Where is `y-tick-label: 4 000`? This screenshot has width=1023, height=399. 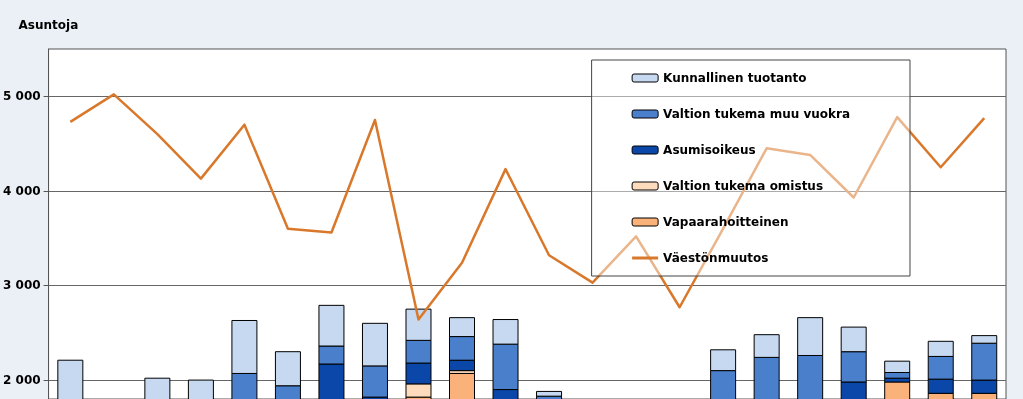
y-tick-label: 4 000 is located at coordinates (22, 190).